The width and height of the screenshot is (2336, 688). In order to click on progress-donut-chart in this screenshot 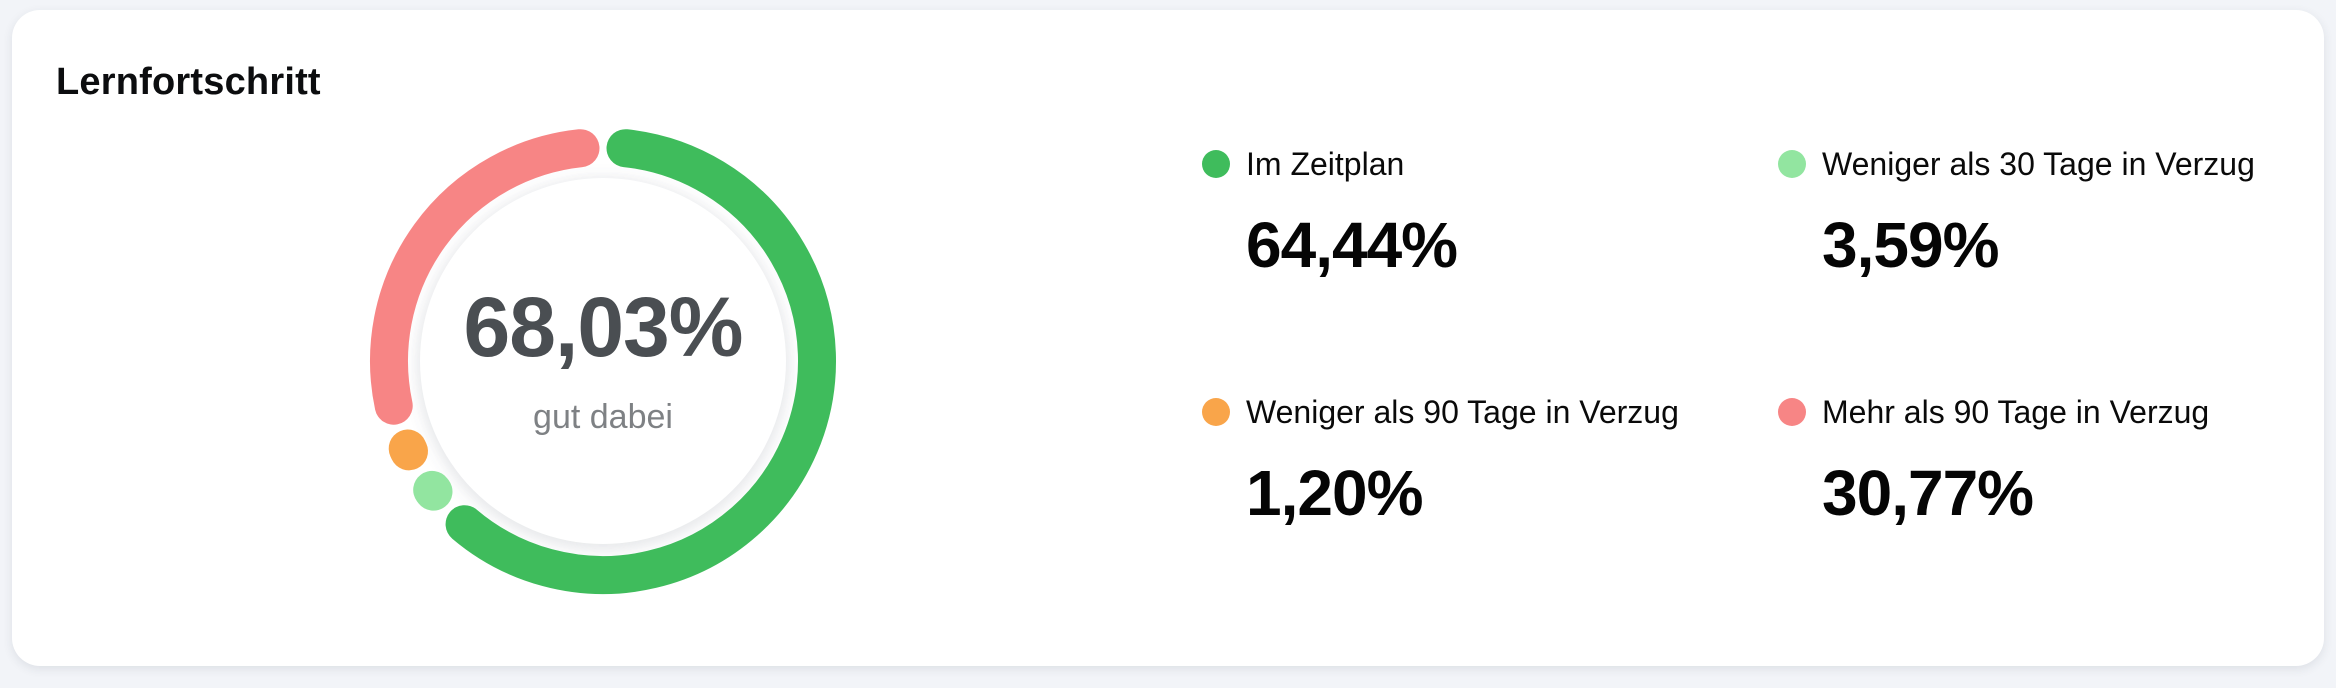, I will do `click(603, 361)`.